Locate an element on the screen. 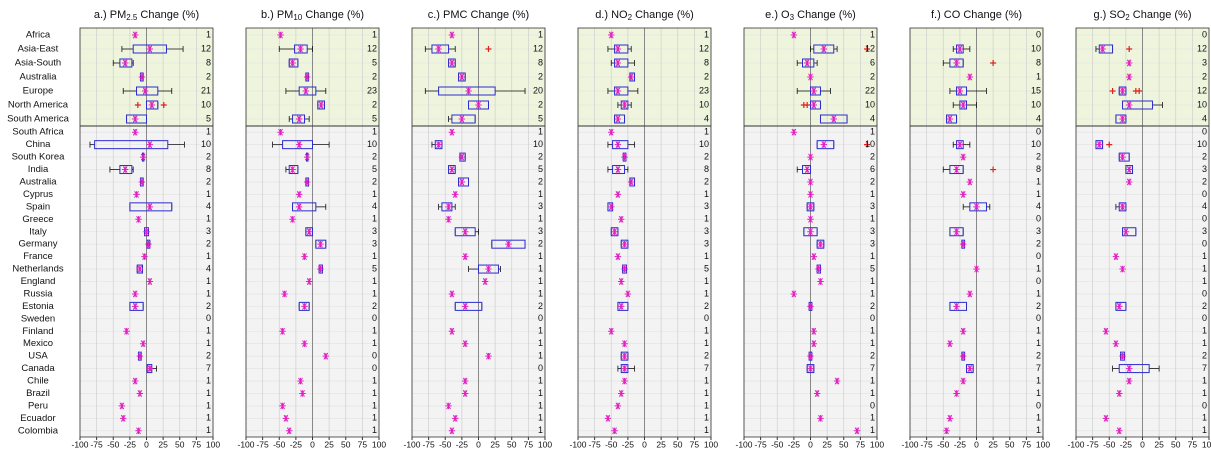 The width and height of the screenshot is (1211, 449). x-tick-label: -25 is located at coordinates (628, 444).